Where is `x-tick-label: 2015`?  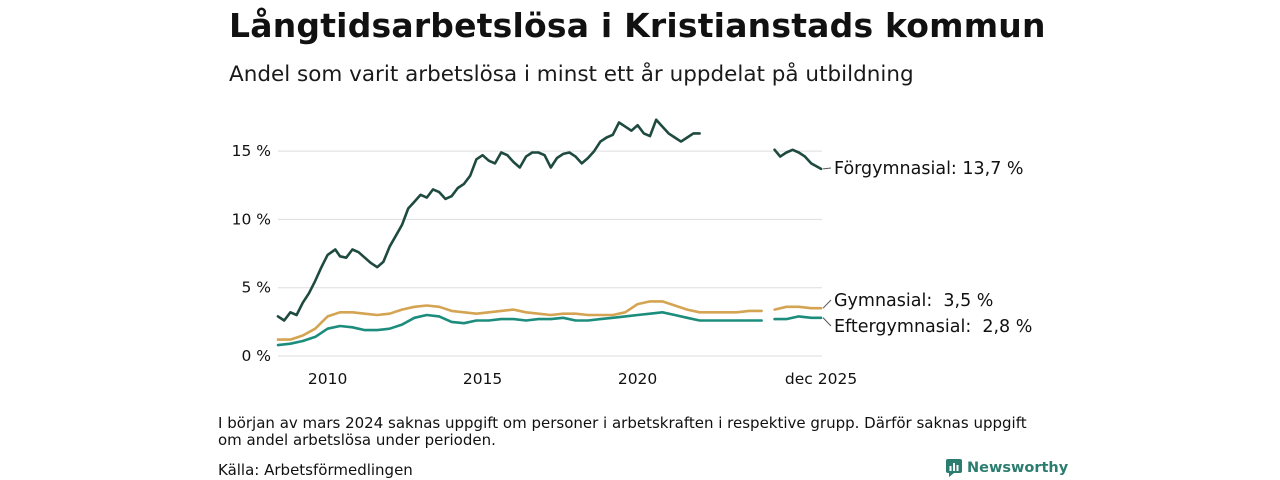
x-tick-label: 2015 is located at coordinates (482, 379).